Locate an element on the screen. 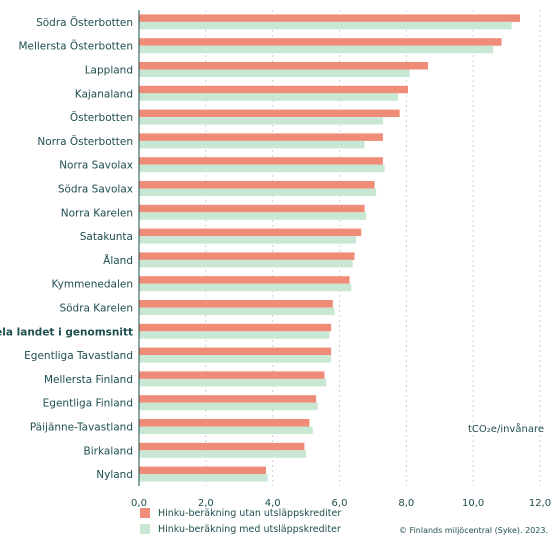 Image resolution: width=556 pixels, height=540 pixels. x-tick-label: 12,0 is located at coordinates (540, 503).